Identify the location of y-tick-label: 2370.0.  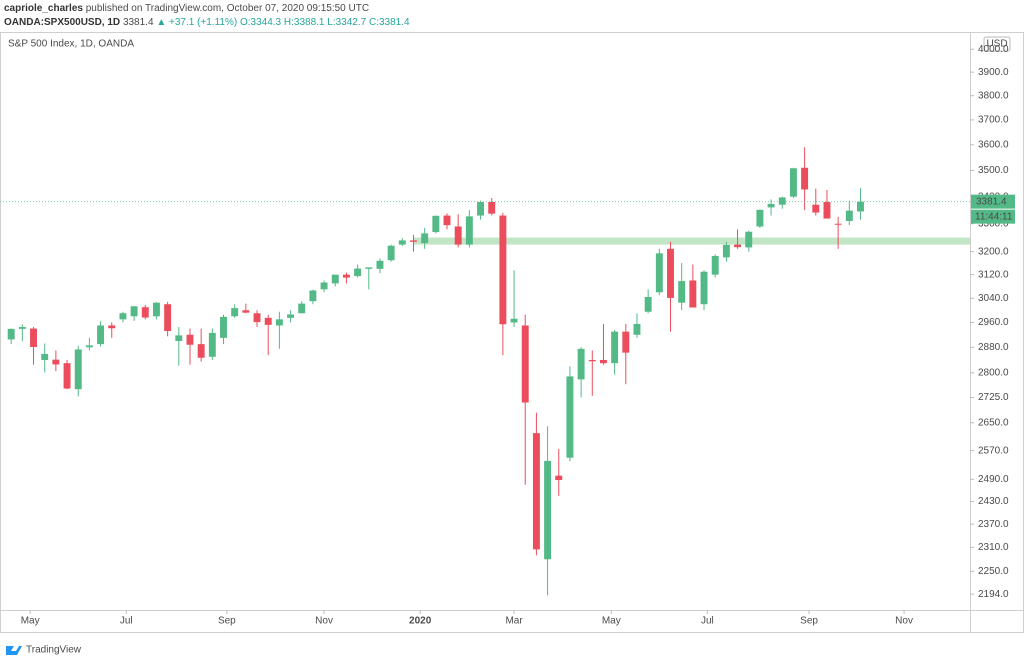
(993, 524).